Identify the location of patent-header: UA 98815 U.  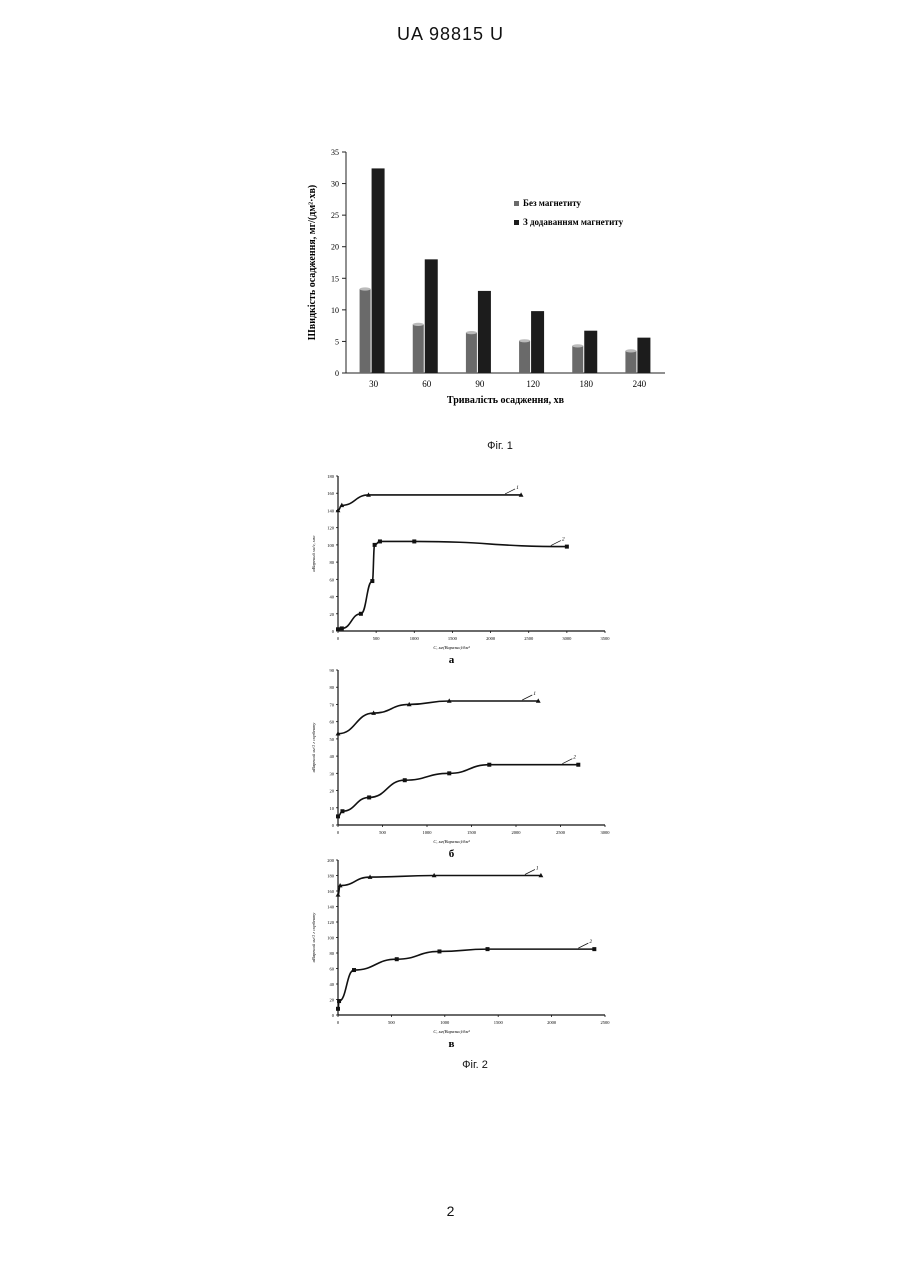
(450, 34).